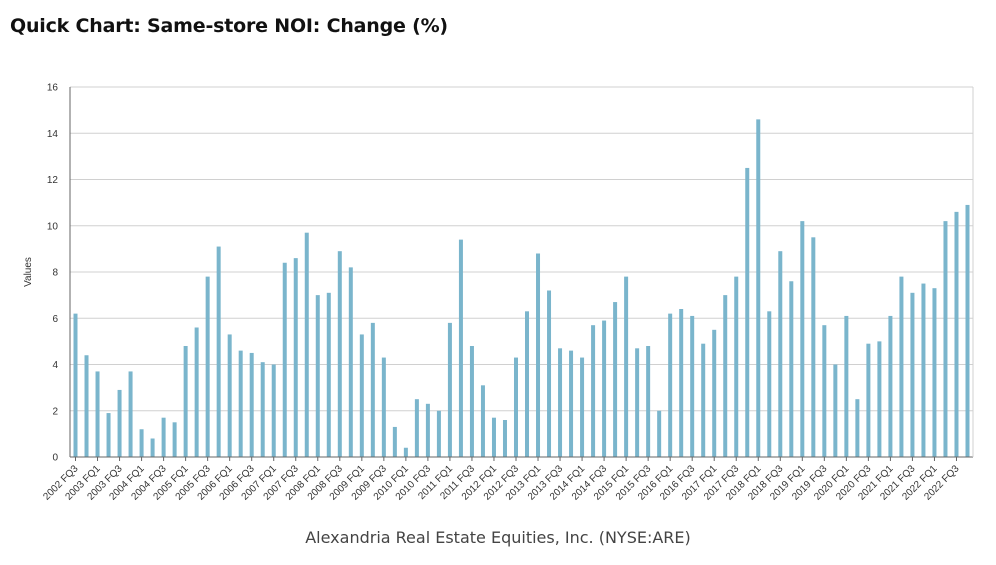  Describe the element at coordinates (53, 226) in the screenshot. I see `y-tick-label: 10` at that location.